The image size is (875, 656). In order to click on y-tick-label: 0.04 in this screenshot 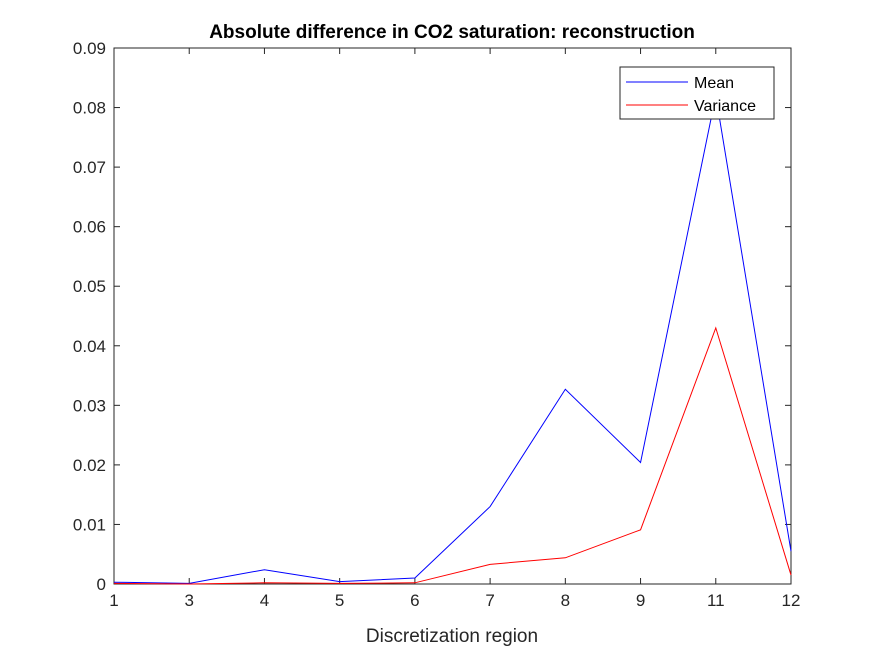, I will do `click(89, 346)`.